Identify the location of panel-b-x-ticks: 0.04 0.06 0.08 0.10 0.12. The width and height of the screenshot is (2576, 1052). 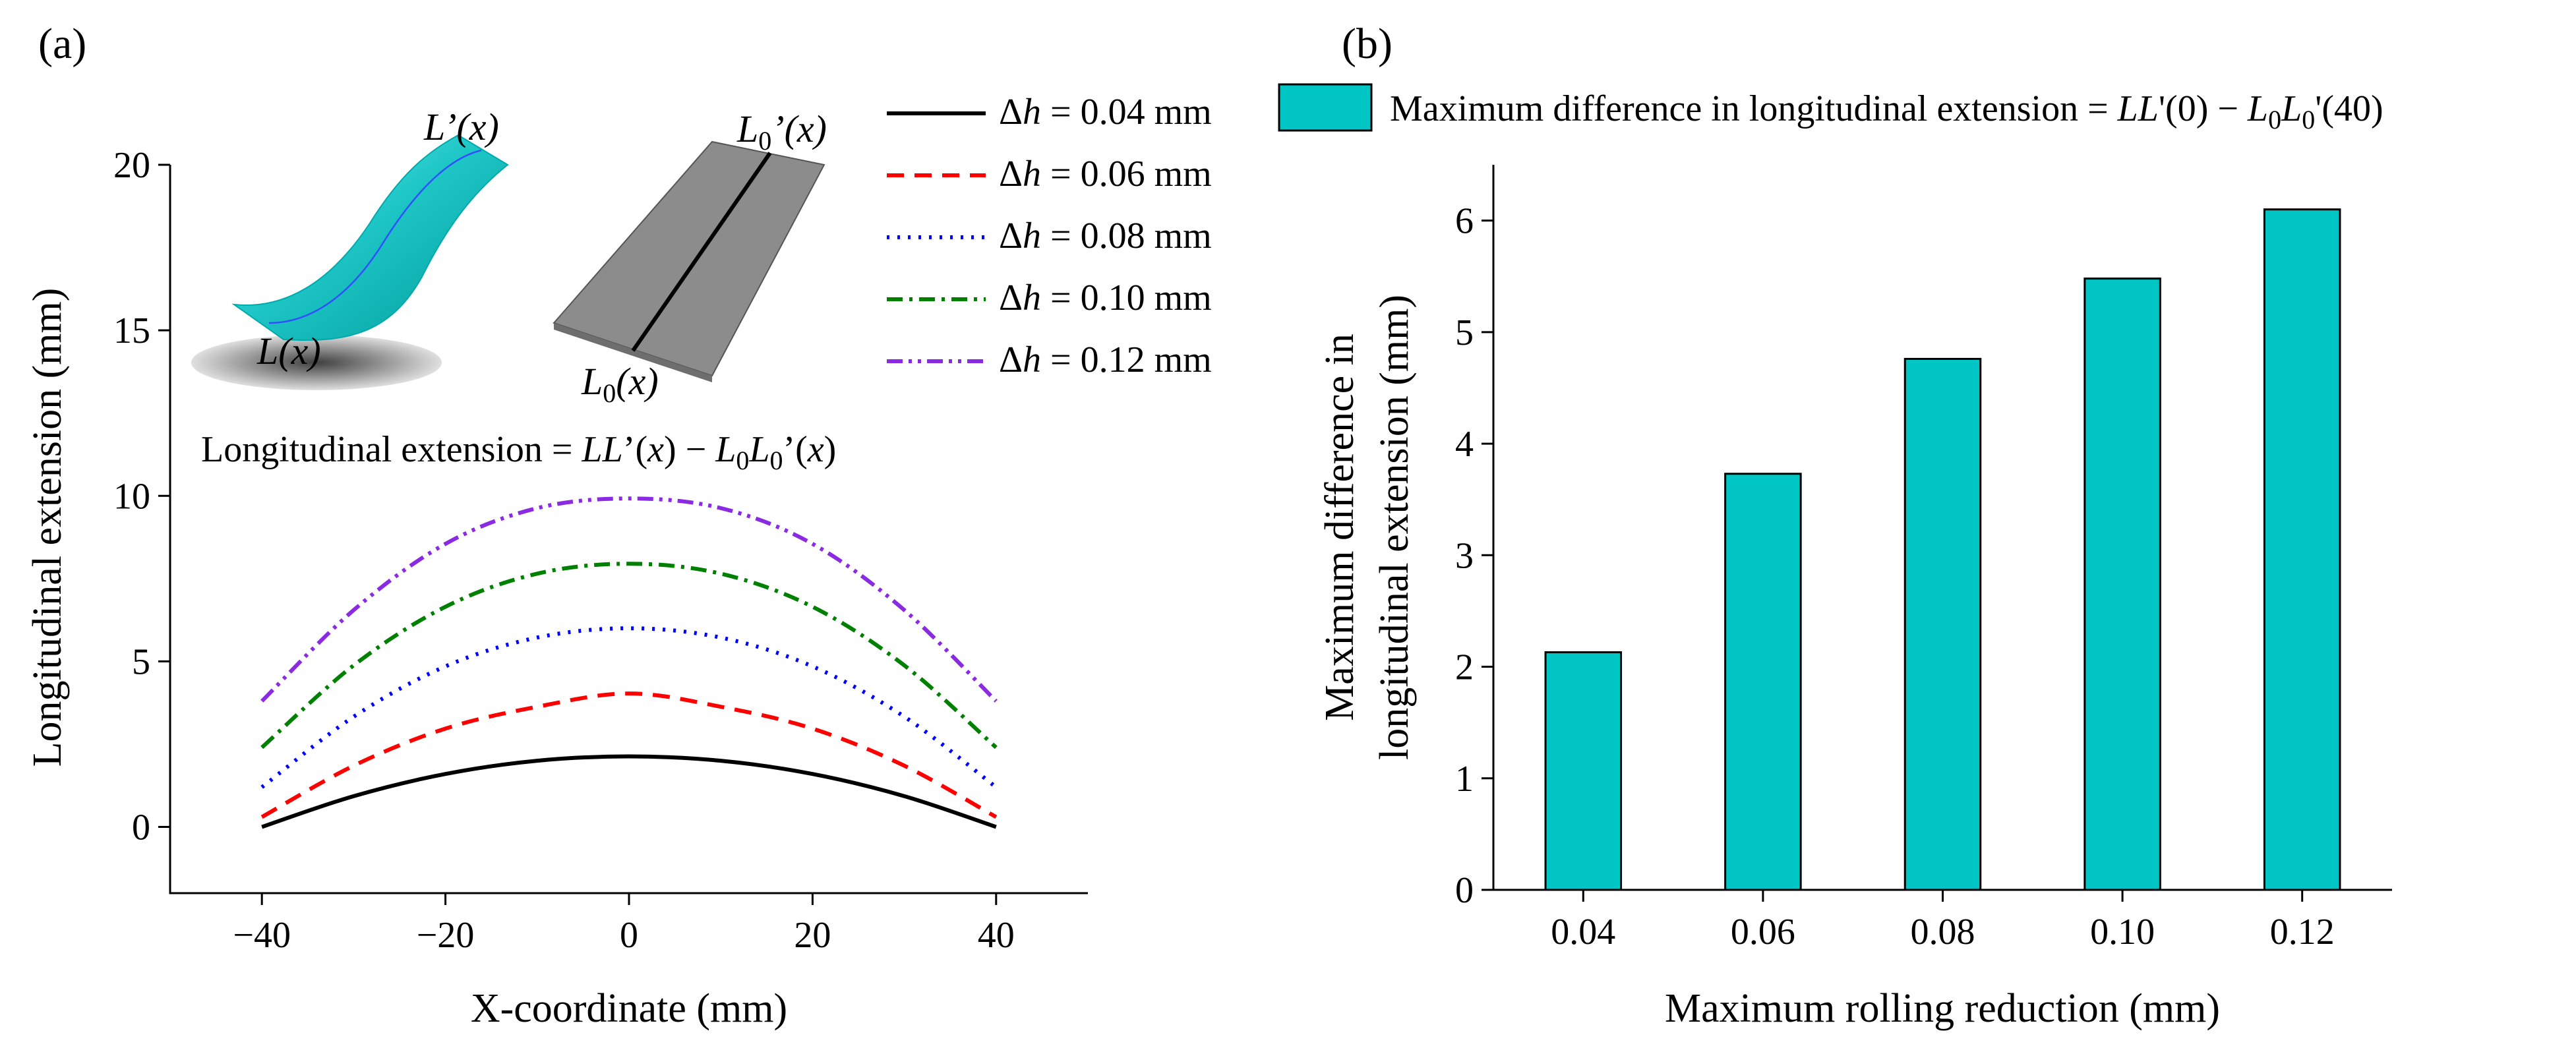
(1943, 921).